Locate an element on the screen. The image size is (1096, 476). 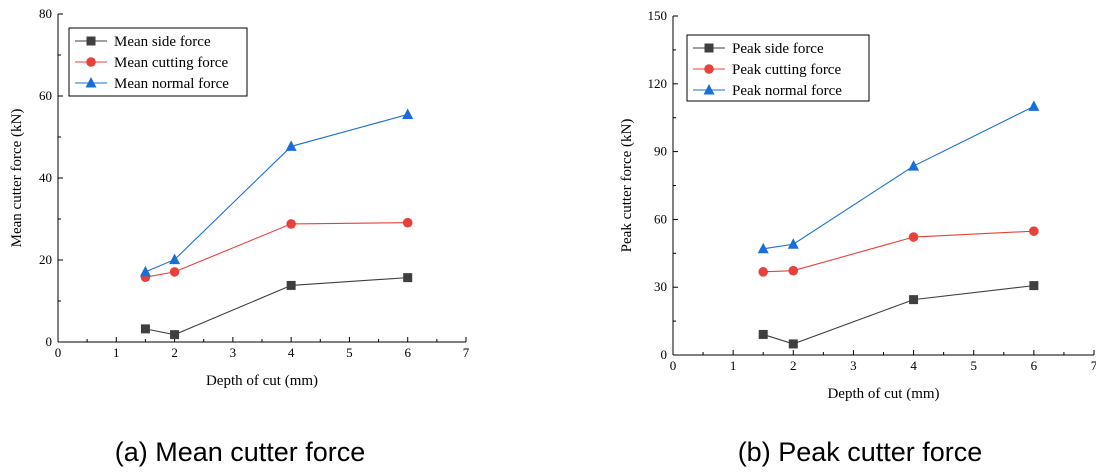
y-tick-label: 80 is located at coordinates (45, 13).